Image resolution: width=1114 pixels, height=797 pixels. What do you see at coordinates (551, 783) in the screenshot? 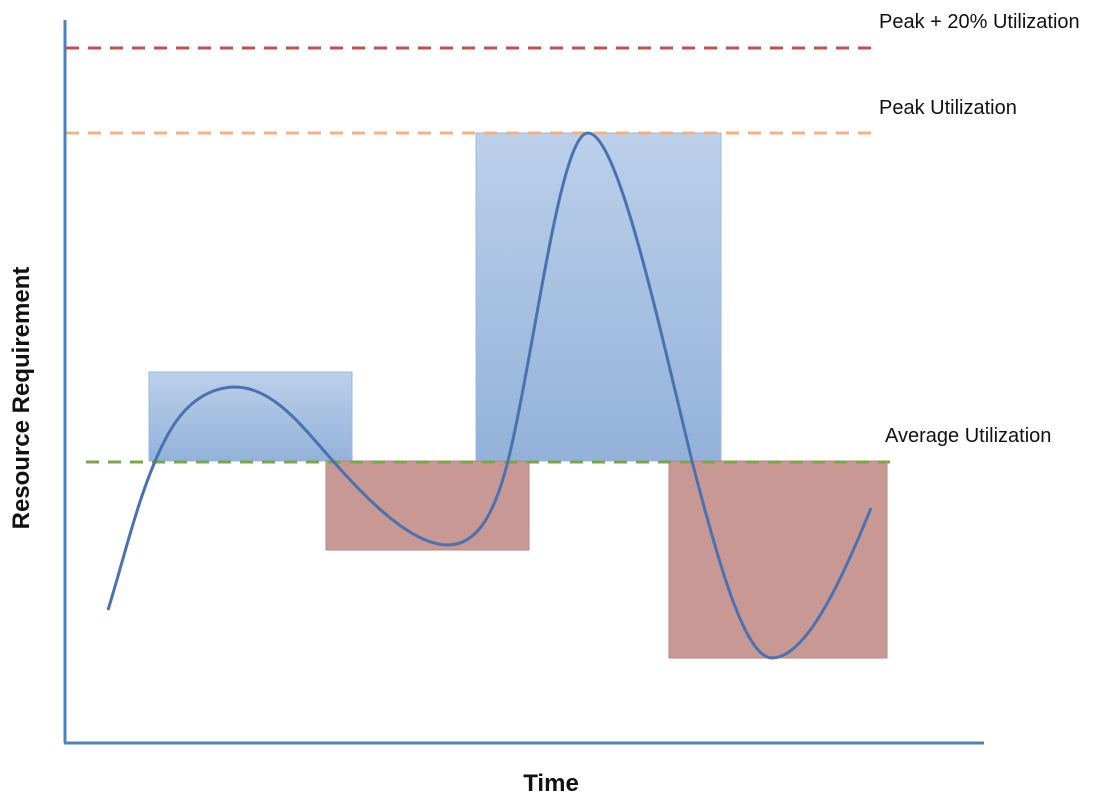
I see `x-axis-label: Time` at bounding box center [551, 783].